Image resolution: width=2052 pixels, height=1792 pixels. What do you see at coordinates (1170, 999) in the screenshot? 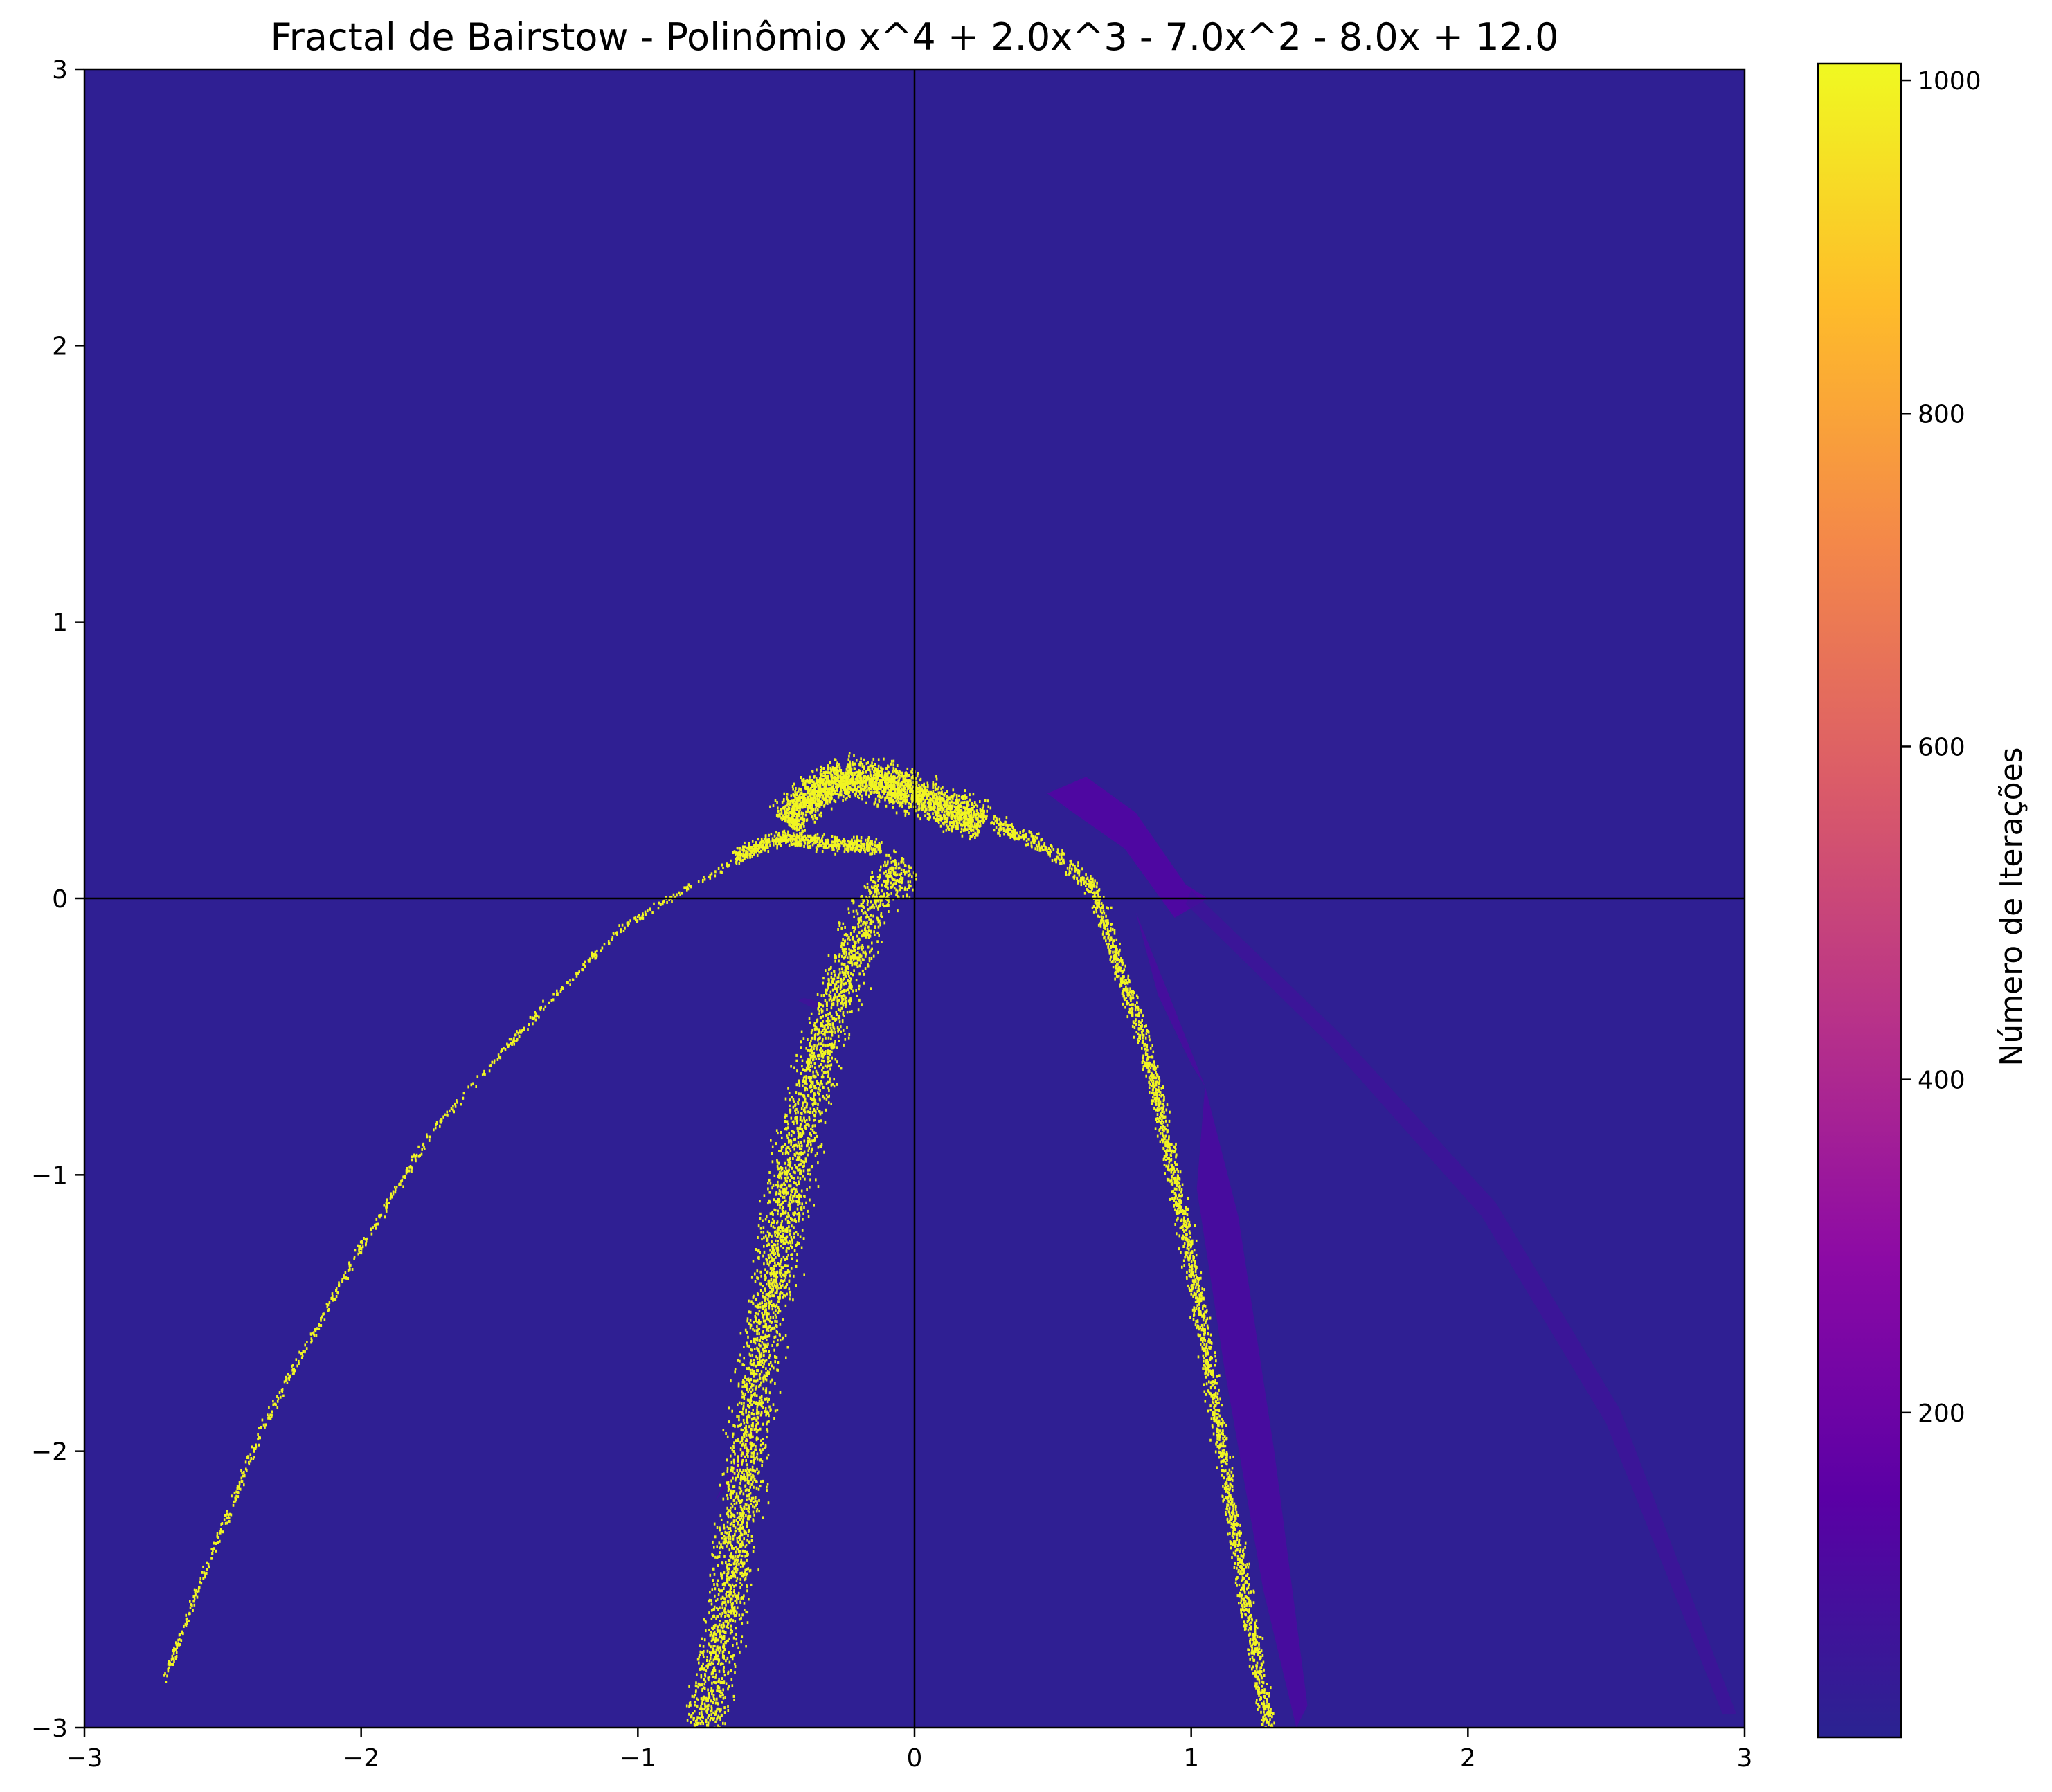
I see `region-inner-petal` at bounding box center [1170, 999].